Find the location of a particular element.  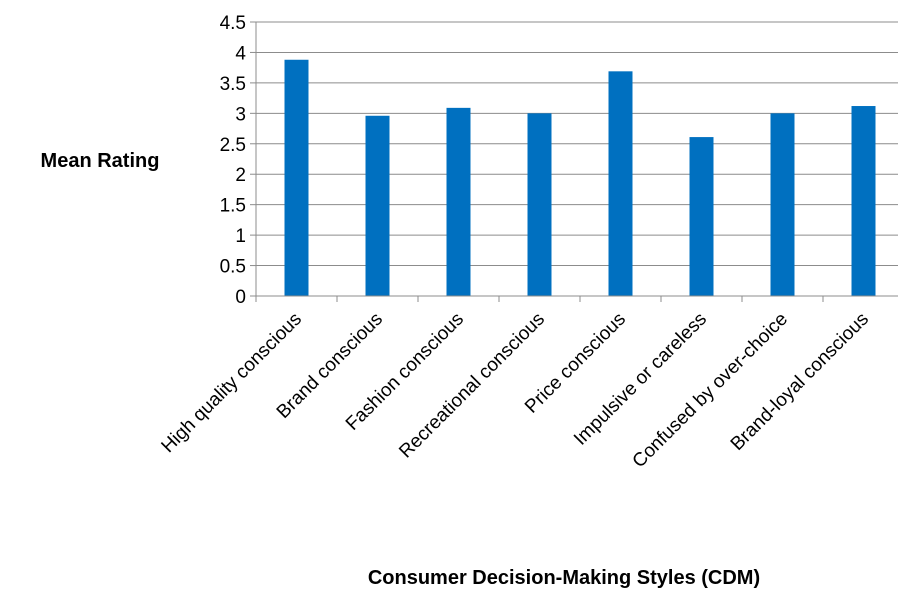

y-tick-label: 4.5 is located at coordinates (233, 23).